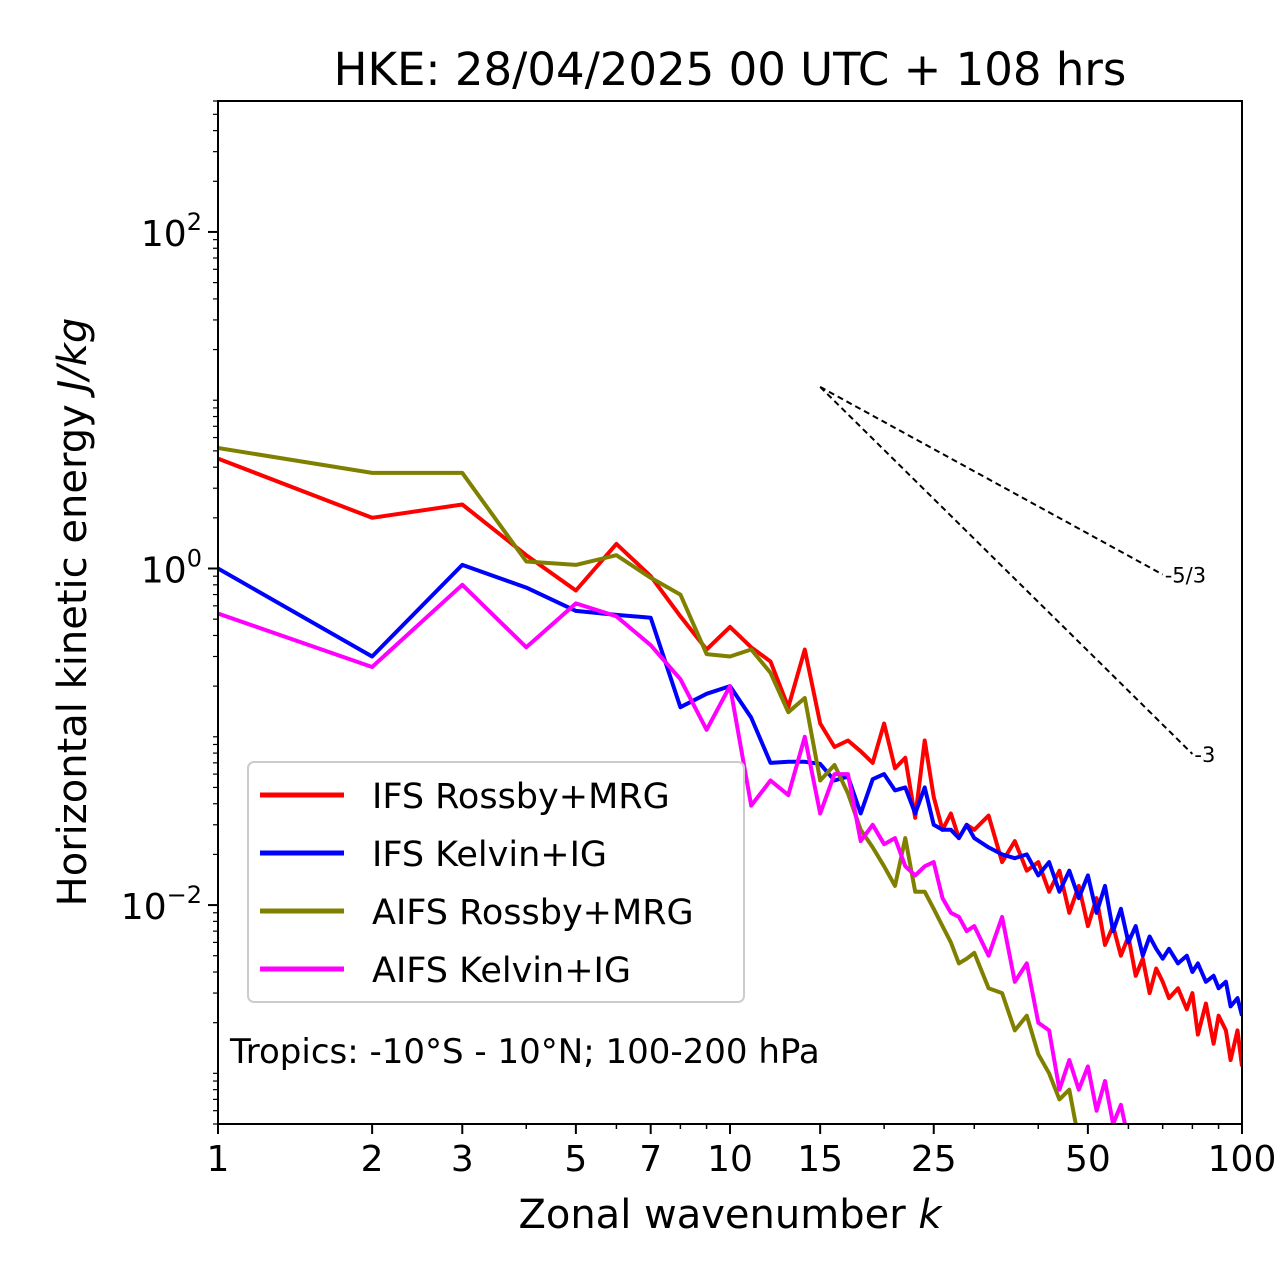 Image resolution: width=1280 pixels, height=1288 pixels. I want to click on x-axis-ticks: 1 2 3 5 7 10 15 25 50 100, so click(742, 1152).